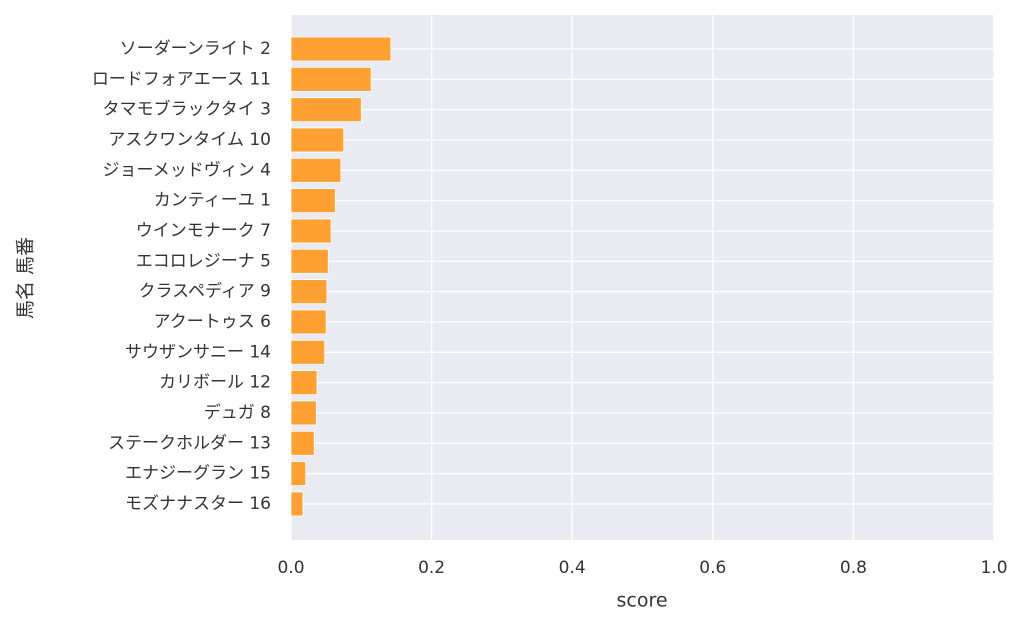  What do you see at coordinates (215, 383) in the screenshot?
I see `y-tick-label: カリボール 12` at bounding box center [215, 383].